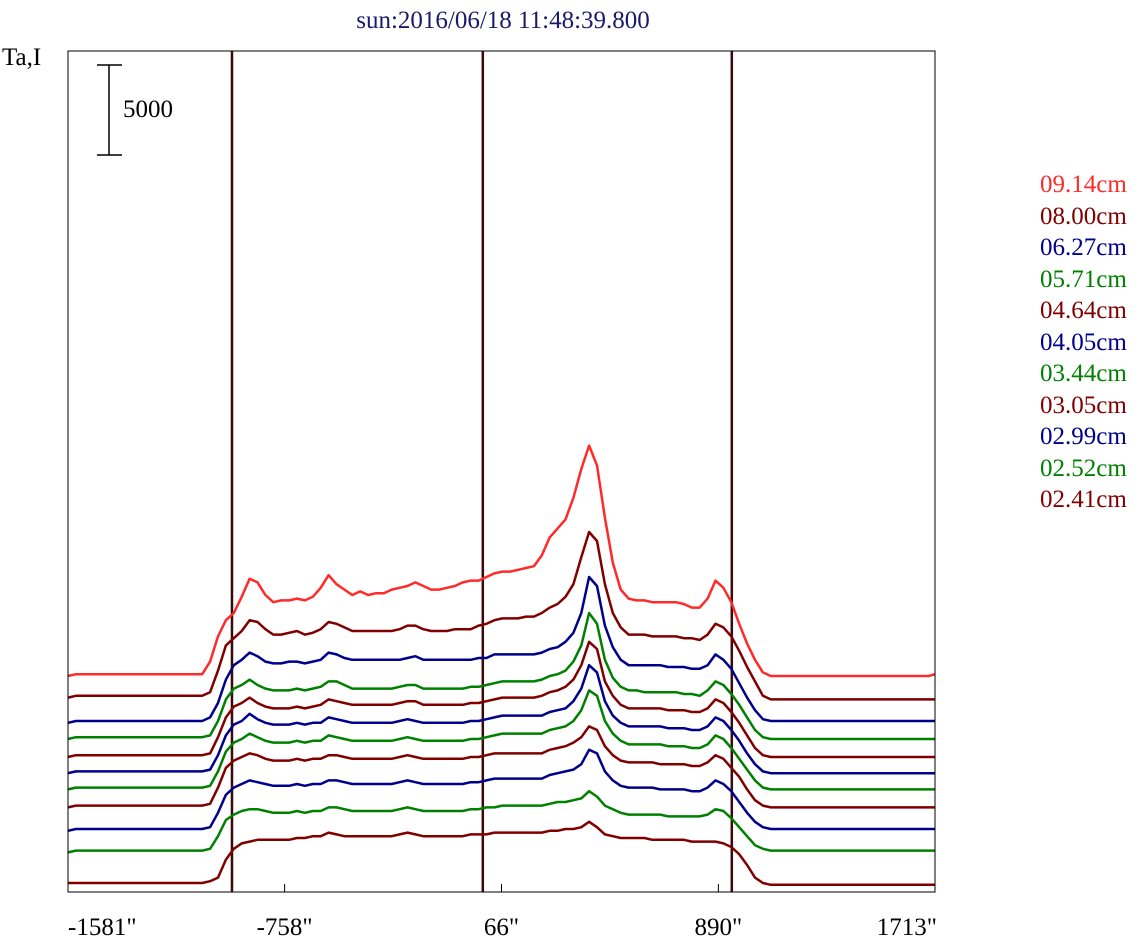 This screenshot has width=1147, height=941. What do you see at coordinates (501, 821) in the screenshot?
I see `series-line-02.52cm` at bounding box center [501, 821].